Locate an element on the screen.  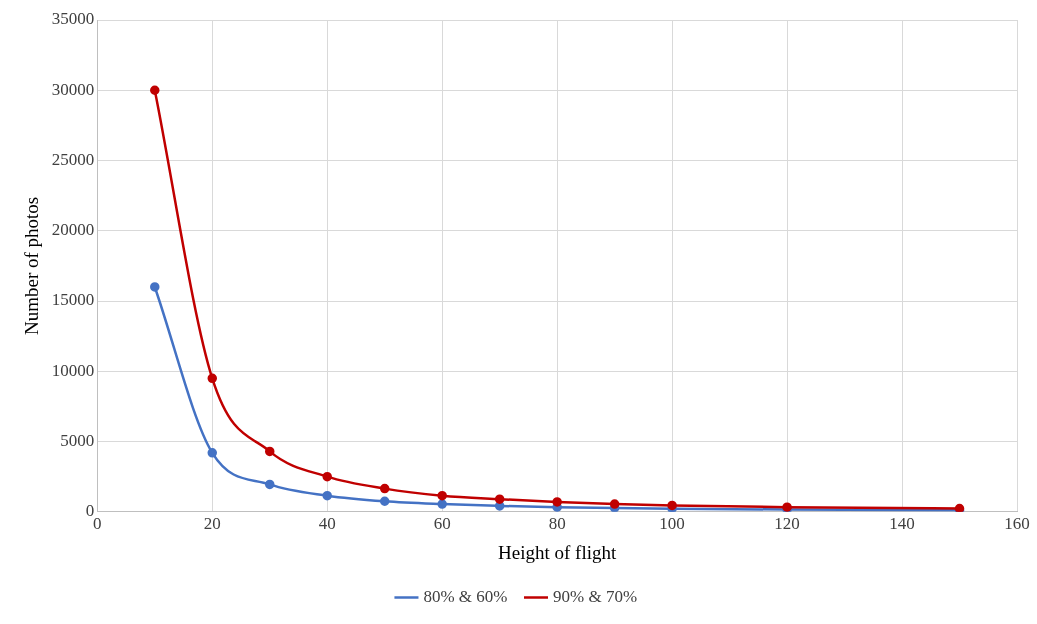
legend-label: 90% & 70% is located at coordinates (595, 596).